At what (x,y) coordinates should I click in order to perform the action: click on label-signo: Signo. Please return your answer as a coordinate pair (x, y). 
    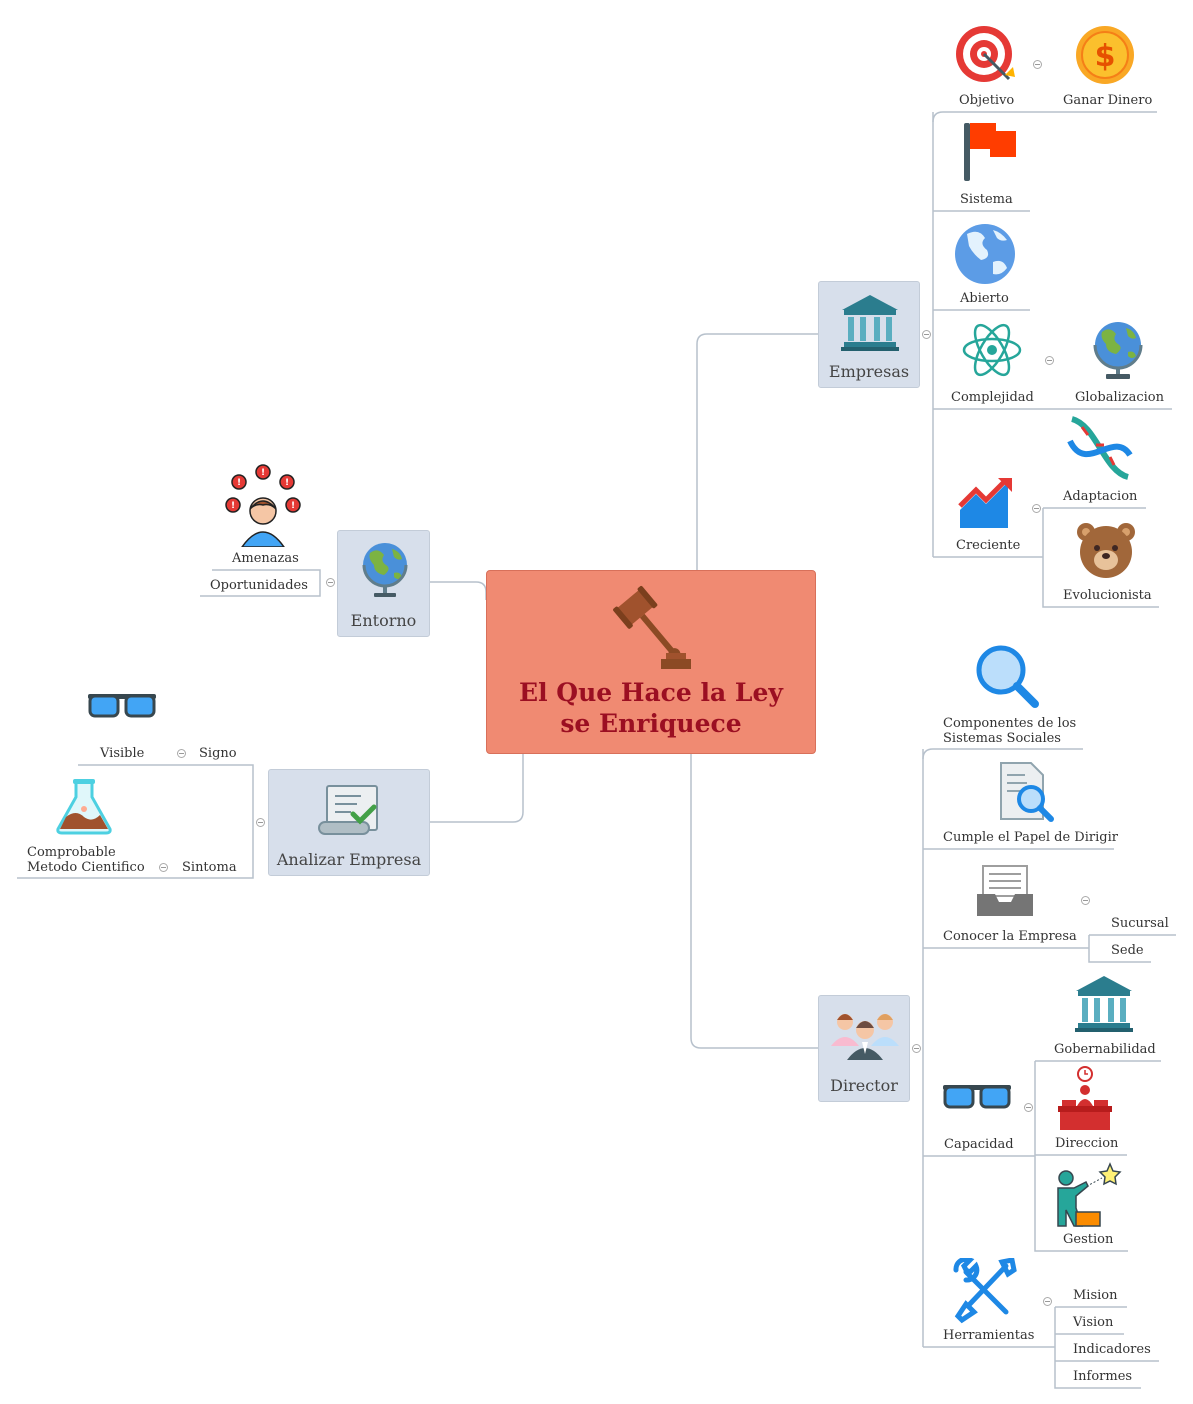
    Looking at the image, I should click on (218, 753).